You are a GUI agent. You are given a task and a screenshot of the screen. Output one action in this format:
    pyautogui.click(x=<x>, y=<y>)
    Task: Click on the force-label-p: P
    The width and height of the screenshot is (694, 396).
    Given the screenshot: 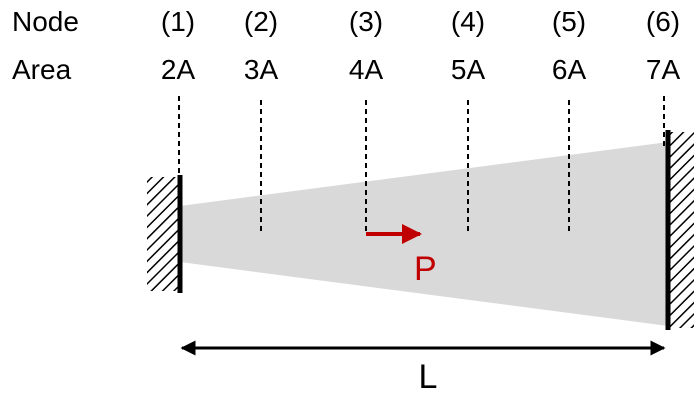 What is the action you would take?
    pyautogui.click(x=425, y=269)
    